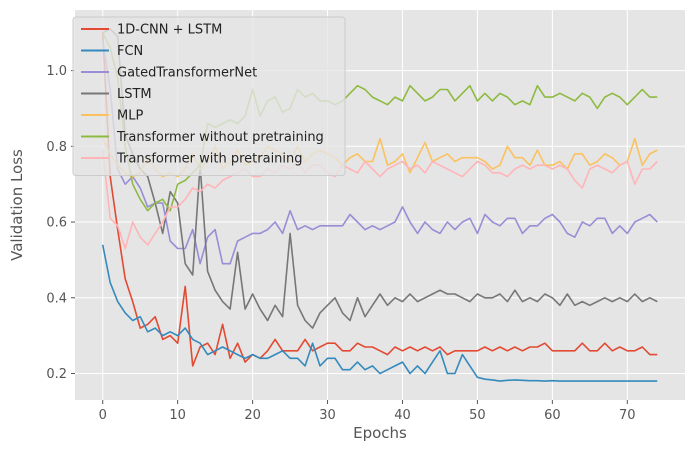 This screenshot has width=695, height=452. I want to click on x-axis-ticks: 0 10 20 30 40 50 60 70, so click(367, 411).